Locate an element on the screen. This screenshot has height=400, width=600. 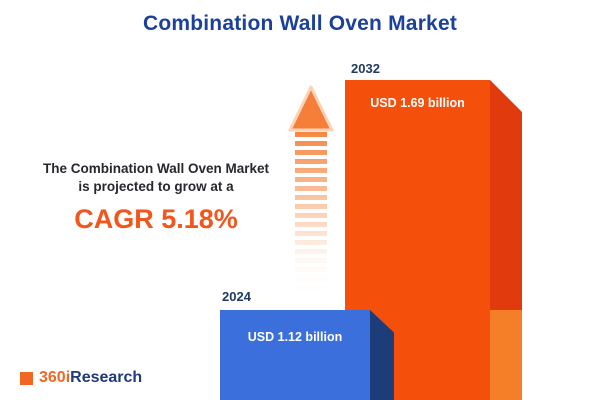
logo-text-360: 360 is located at coordinates (52, 377).